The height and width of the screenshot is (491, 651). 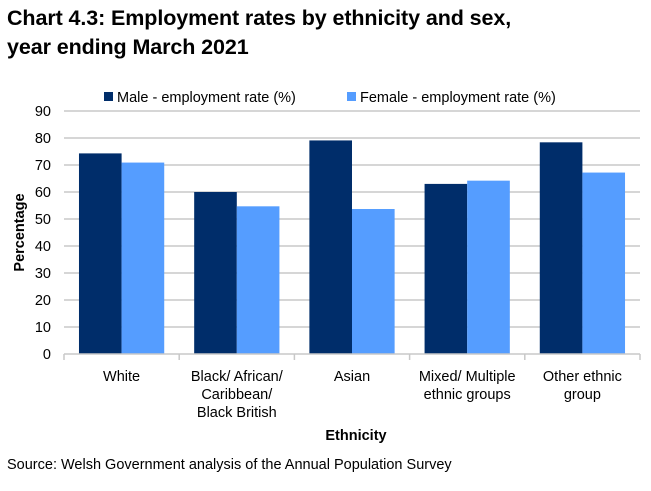 I want to click on y-tick-label: 20, so click(x=43, y=301).